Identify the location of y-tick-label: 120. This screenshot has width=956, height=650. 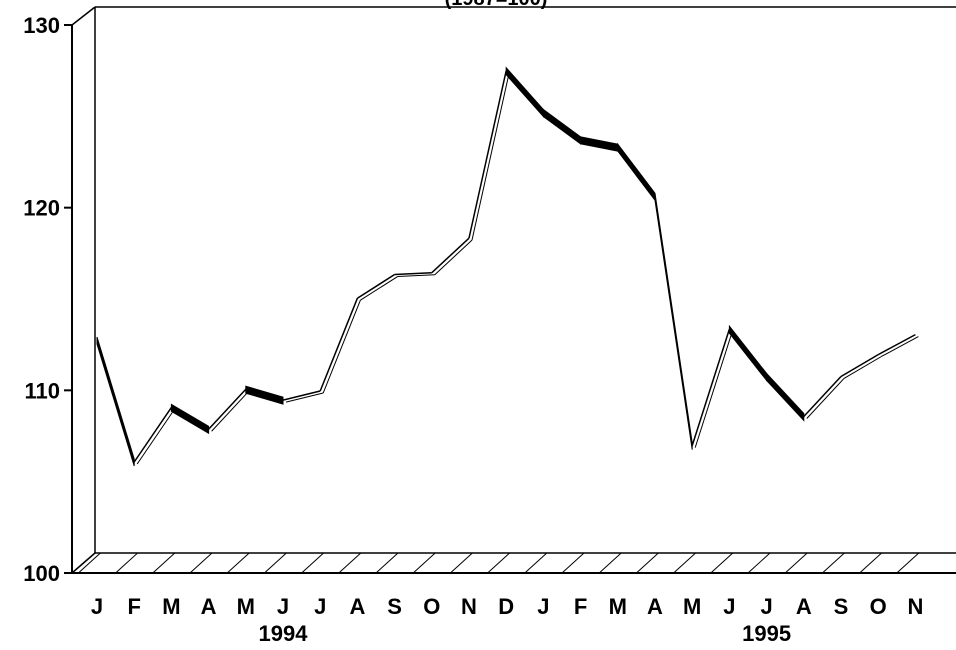
(41, 208).